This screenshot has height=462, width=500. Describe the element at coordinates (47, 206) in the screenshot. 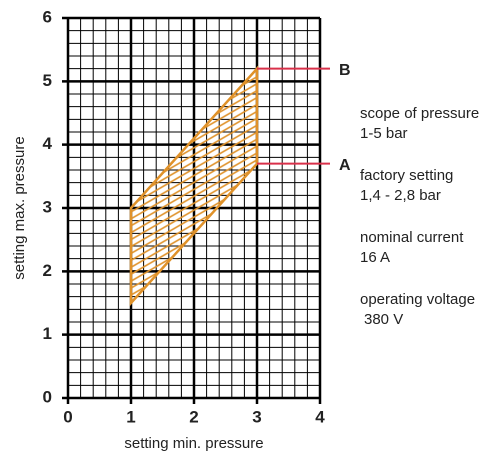

I see `y-tick-label: 3` at that location.